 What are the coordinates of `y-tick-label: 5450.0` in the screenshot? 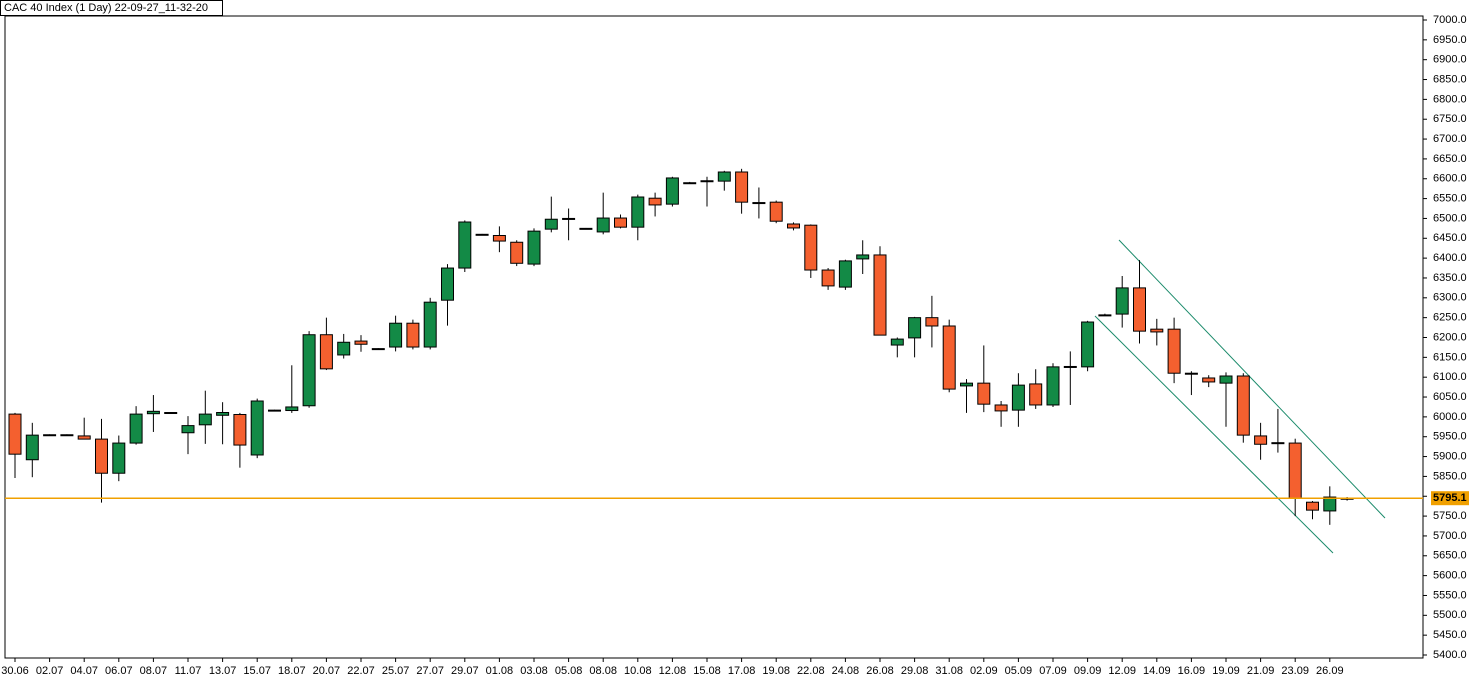 It's located at (1450, 635).